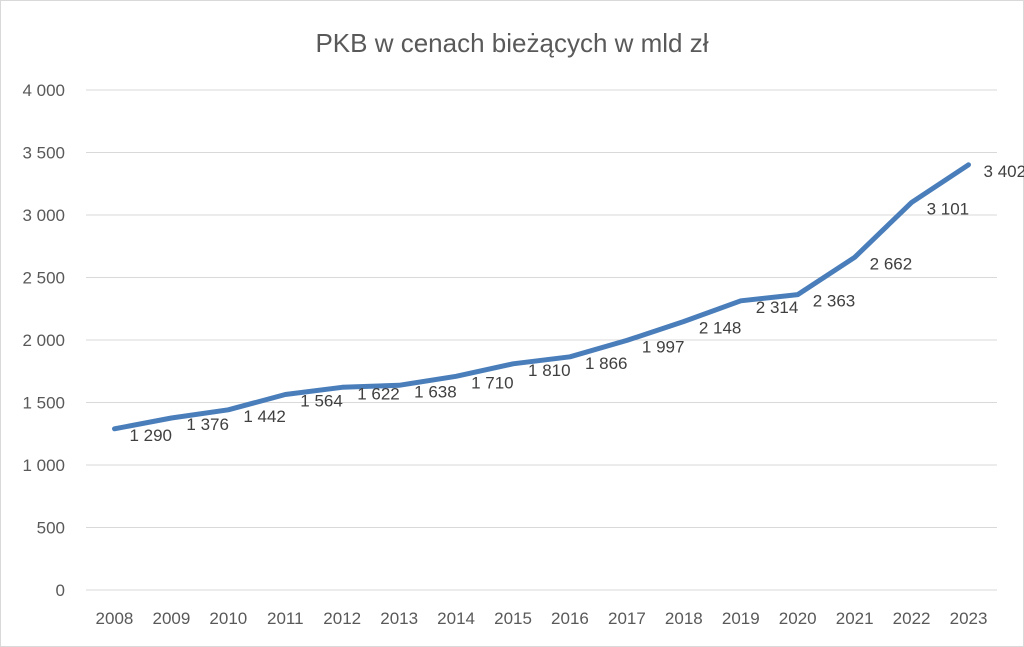 The width and height of the screenshot is (1024, 647). I want to click on data-label: 2 363, so click(834, 301).